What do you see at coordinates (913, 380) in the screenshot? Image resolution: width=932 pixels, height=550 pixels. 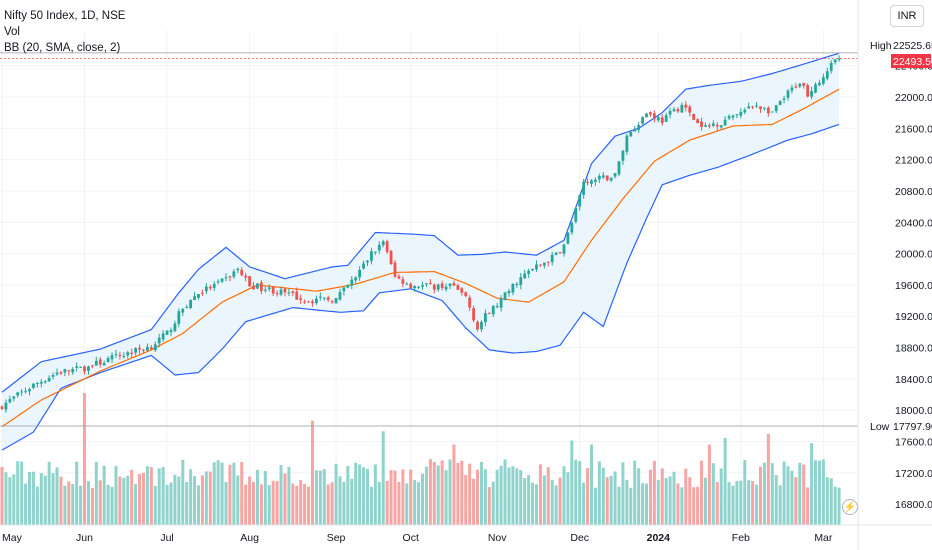 I see `price-tick-label: 18400.00` at bounding box center [913, 380].